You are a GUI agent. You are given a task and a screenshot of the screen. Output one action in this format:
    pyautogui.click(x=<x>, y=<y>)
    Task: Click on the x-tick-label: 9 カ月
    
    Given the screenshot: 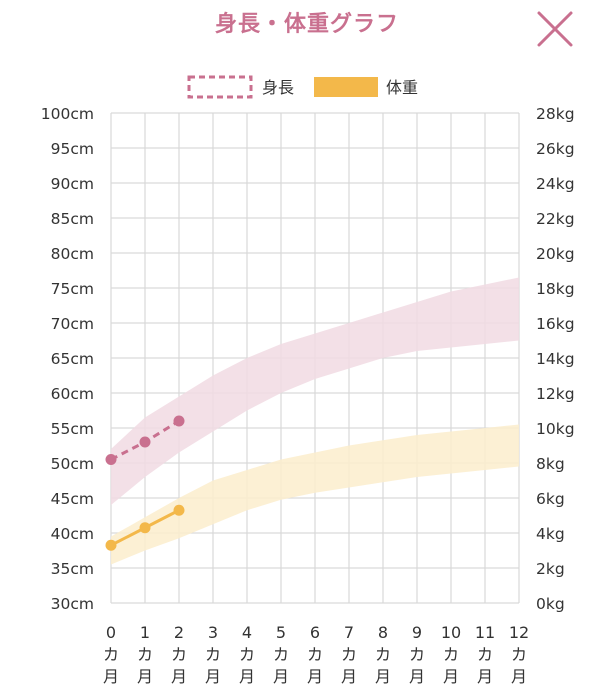 What is the action you would take?
    pyautogui.click(x=417, y=654)
    